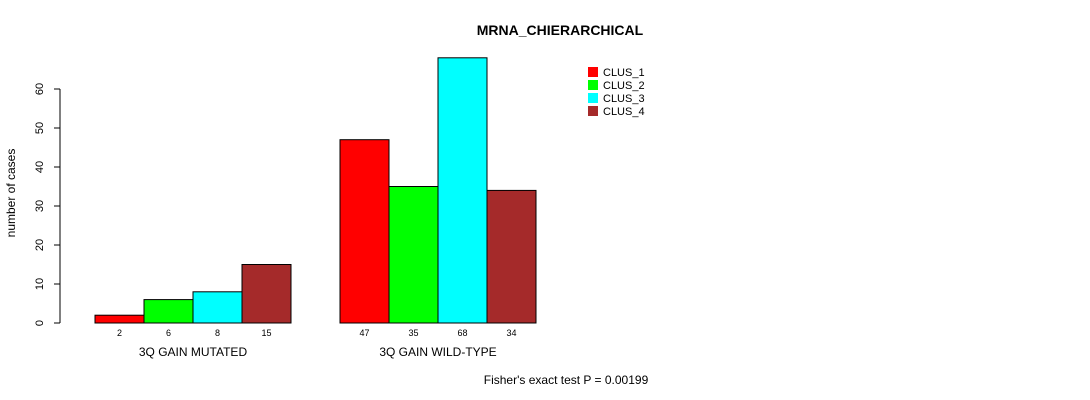 This screenshot has height=400, width=1090. Describe the element at coordinates (40, 245) in the screenshot. I see `y-tick-label: 20` at that location.